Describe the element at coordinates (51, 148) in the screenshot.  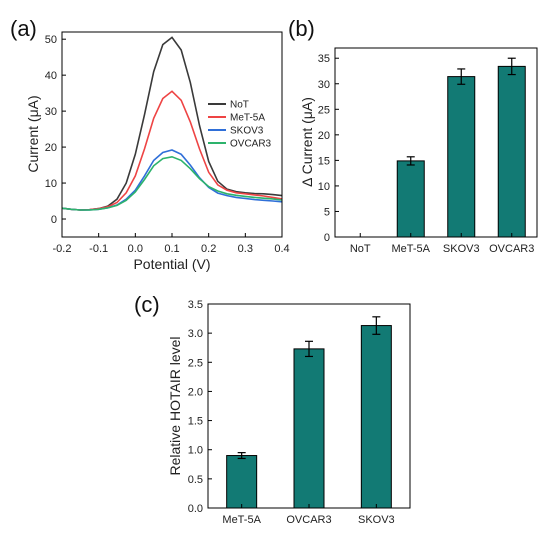
I see `panel-a-ytick-label: 20` at that location.